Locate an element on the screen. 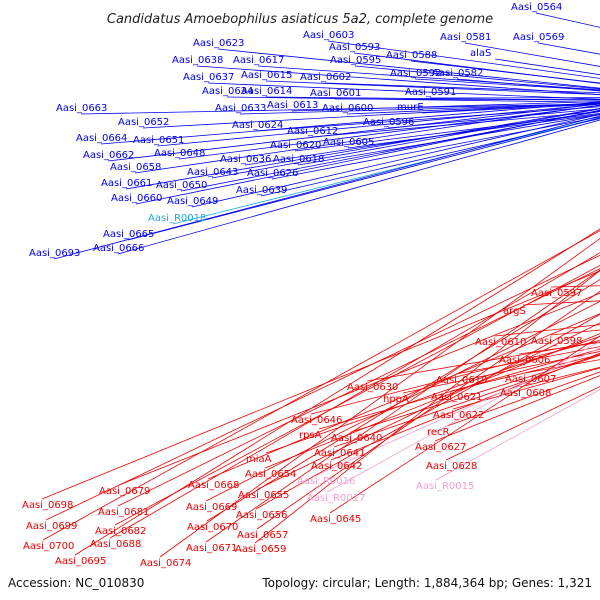  forward-gene-label: Aasi_0639 is located at coordinates (261, 190).